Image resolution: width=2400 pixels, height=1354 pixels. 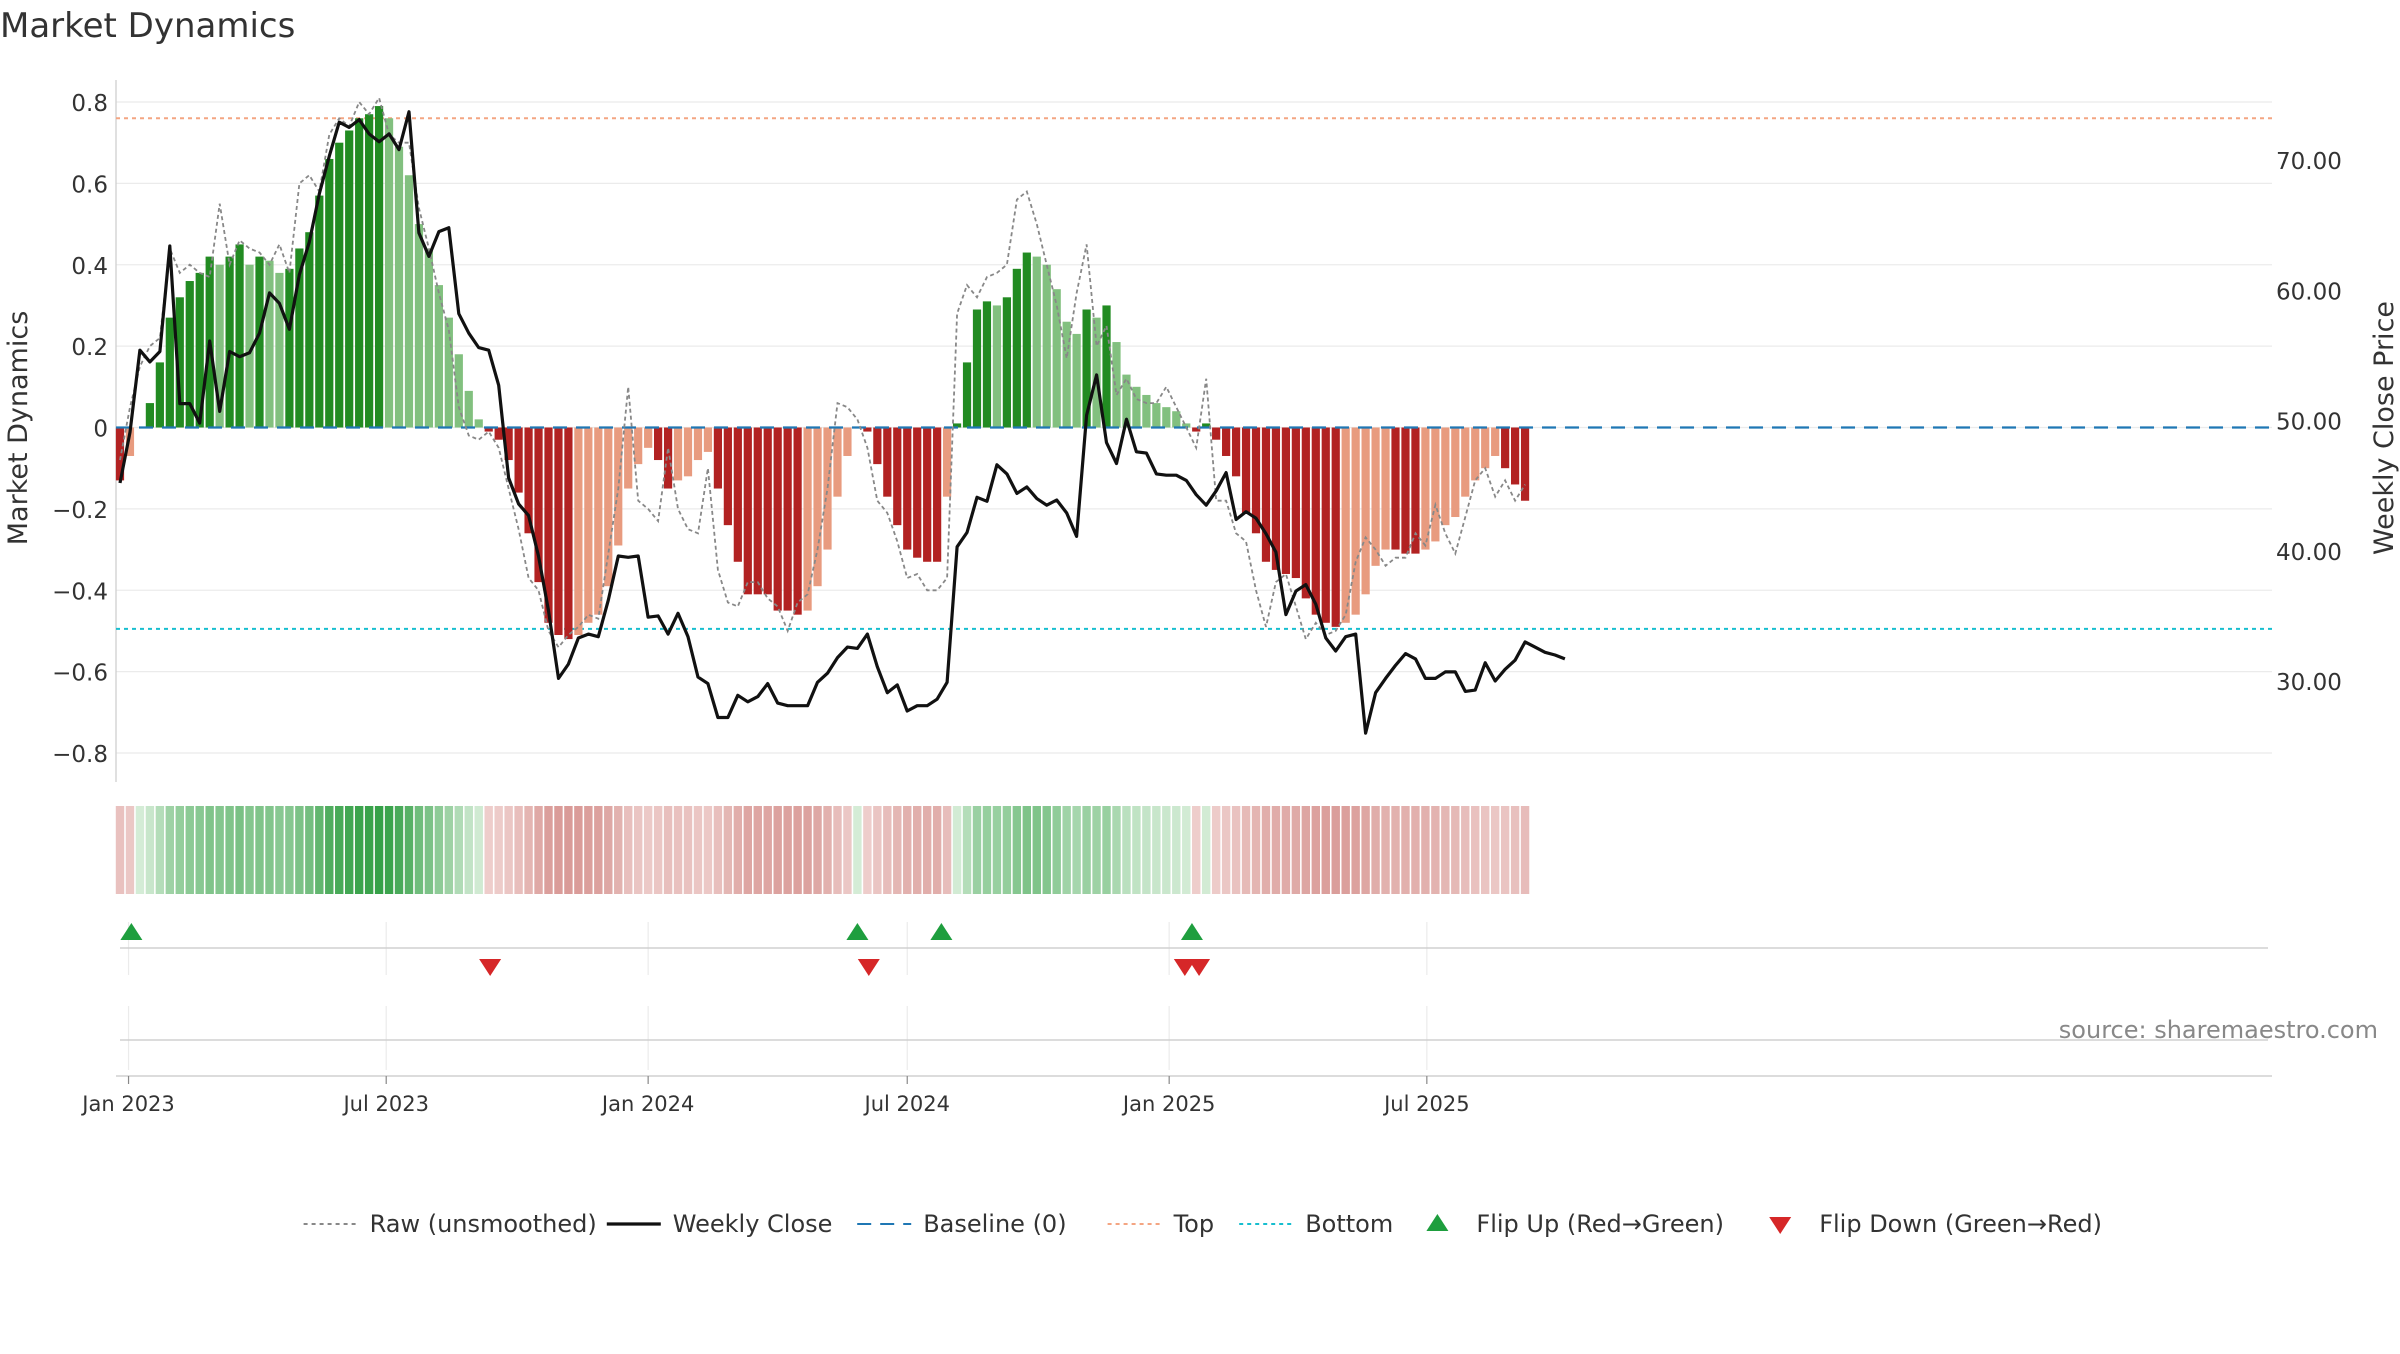 What do you see at coordinates (1160, 1224) in the screenshot?
I see `legend-item: Top` at bounding box center [1160, 1224].